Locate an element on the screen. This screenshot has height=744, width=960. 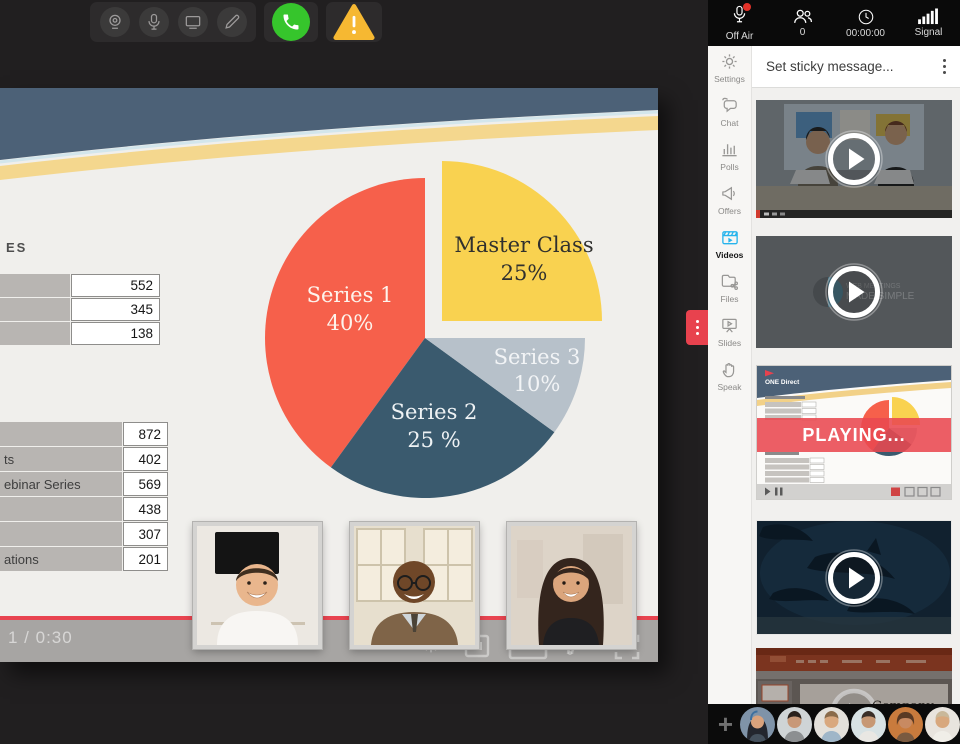
slide-header-graphic is located at coordinates (329, 134).